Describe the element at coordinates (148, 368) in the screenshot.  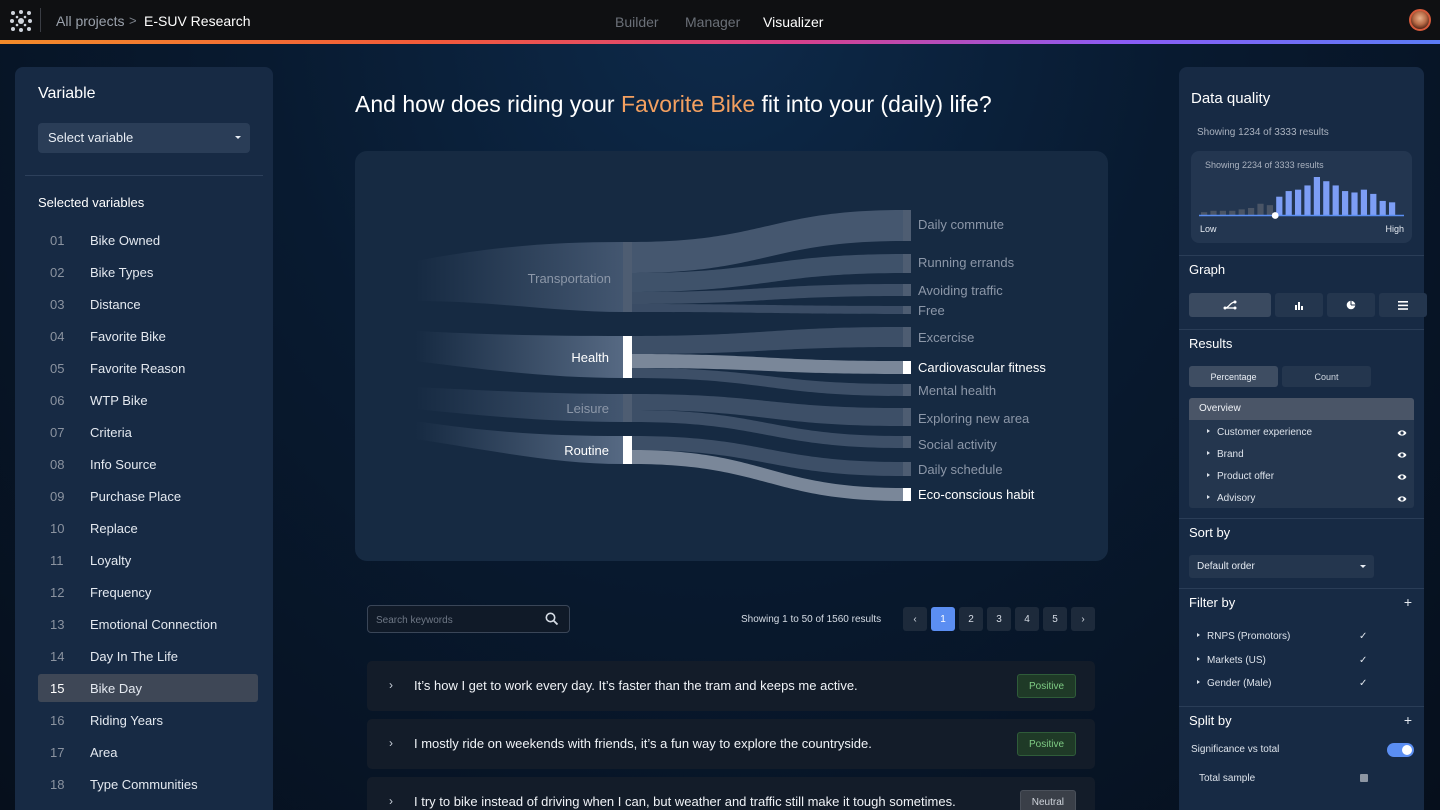
I see `variable-item-favorite-reason: 05 Favorite Reason` at that location.